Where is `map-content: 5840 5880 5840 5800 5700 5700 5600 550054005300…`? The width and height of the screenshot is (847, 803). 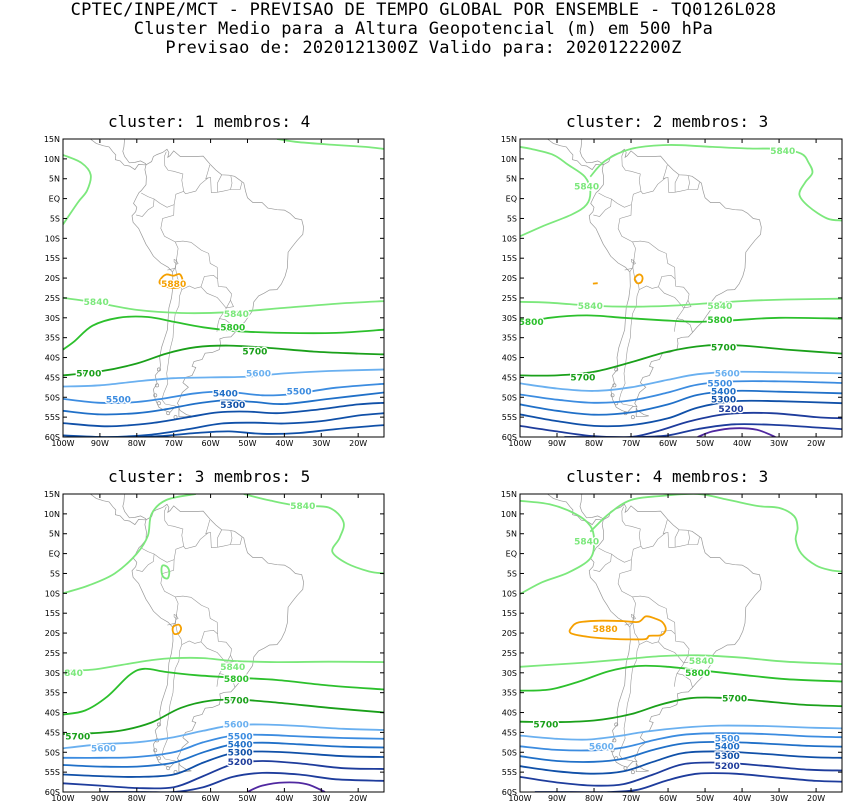
map-content: 5840 5880 5840 5800 5700 5700 5600 550054005300… is located at coordinates (681, 643).